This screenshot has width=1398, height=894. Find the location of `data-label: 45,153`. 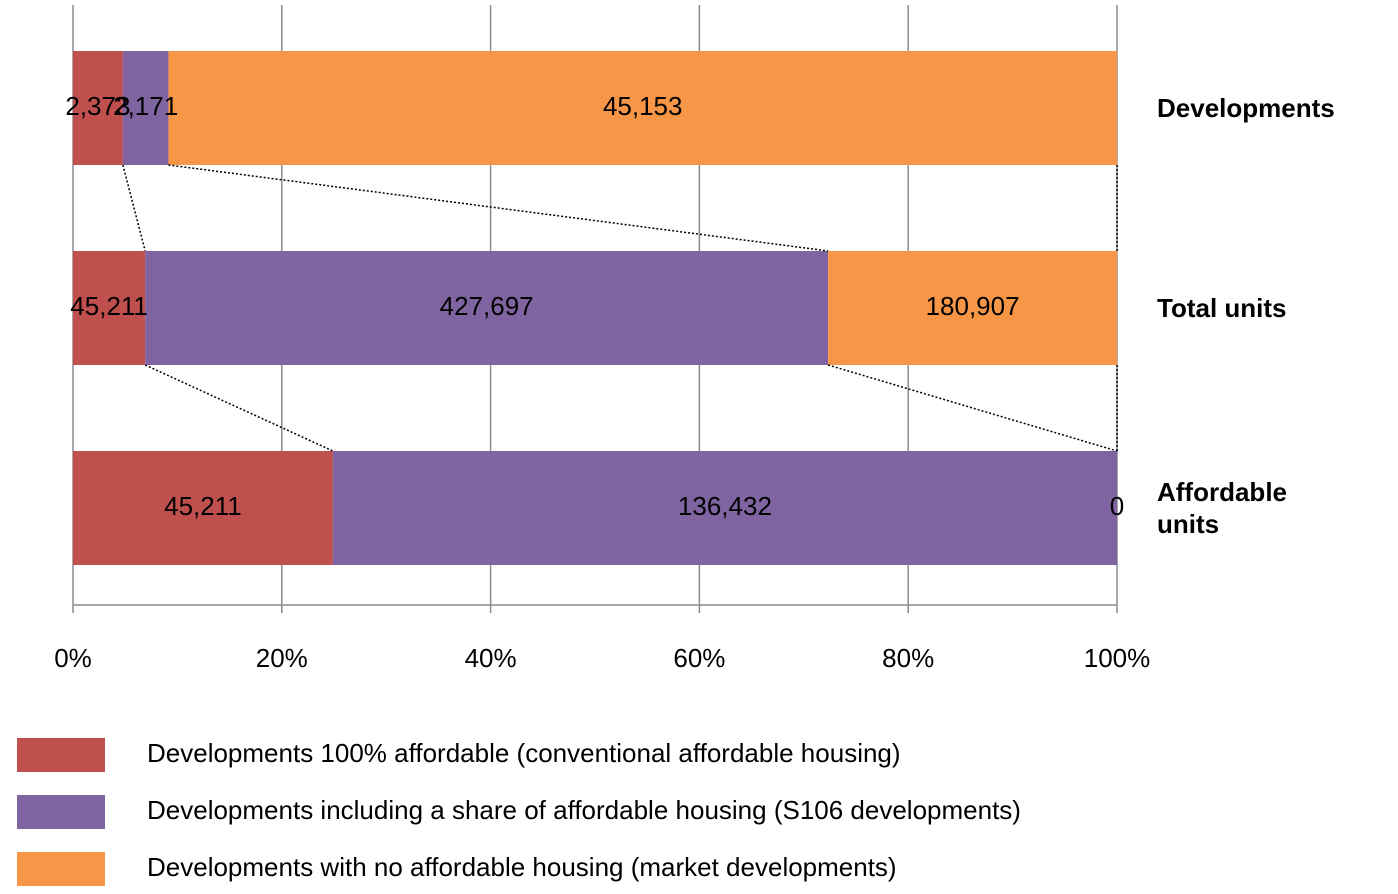

data-label: 45,153 is located at coordinates (643, 106).